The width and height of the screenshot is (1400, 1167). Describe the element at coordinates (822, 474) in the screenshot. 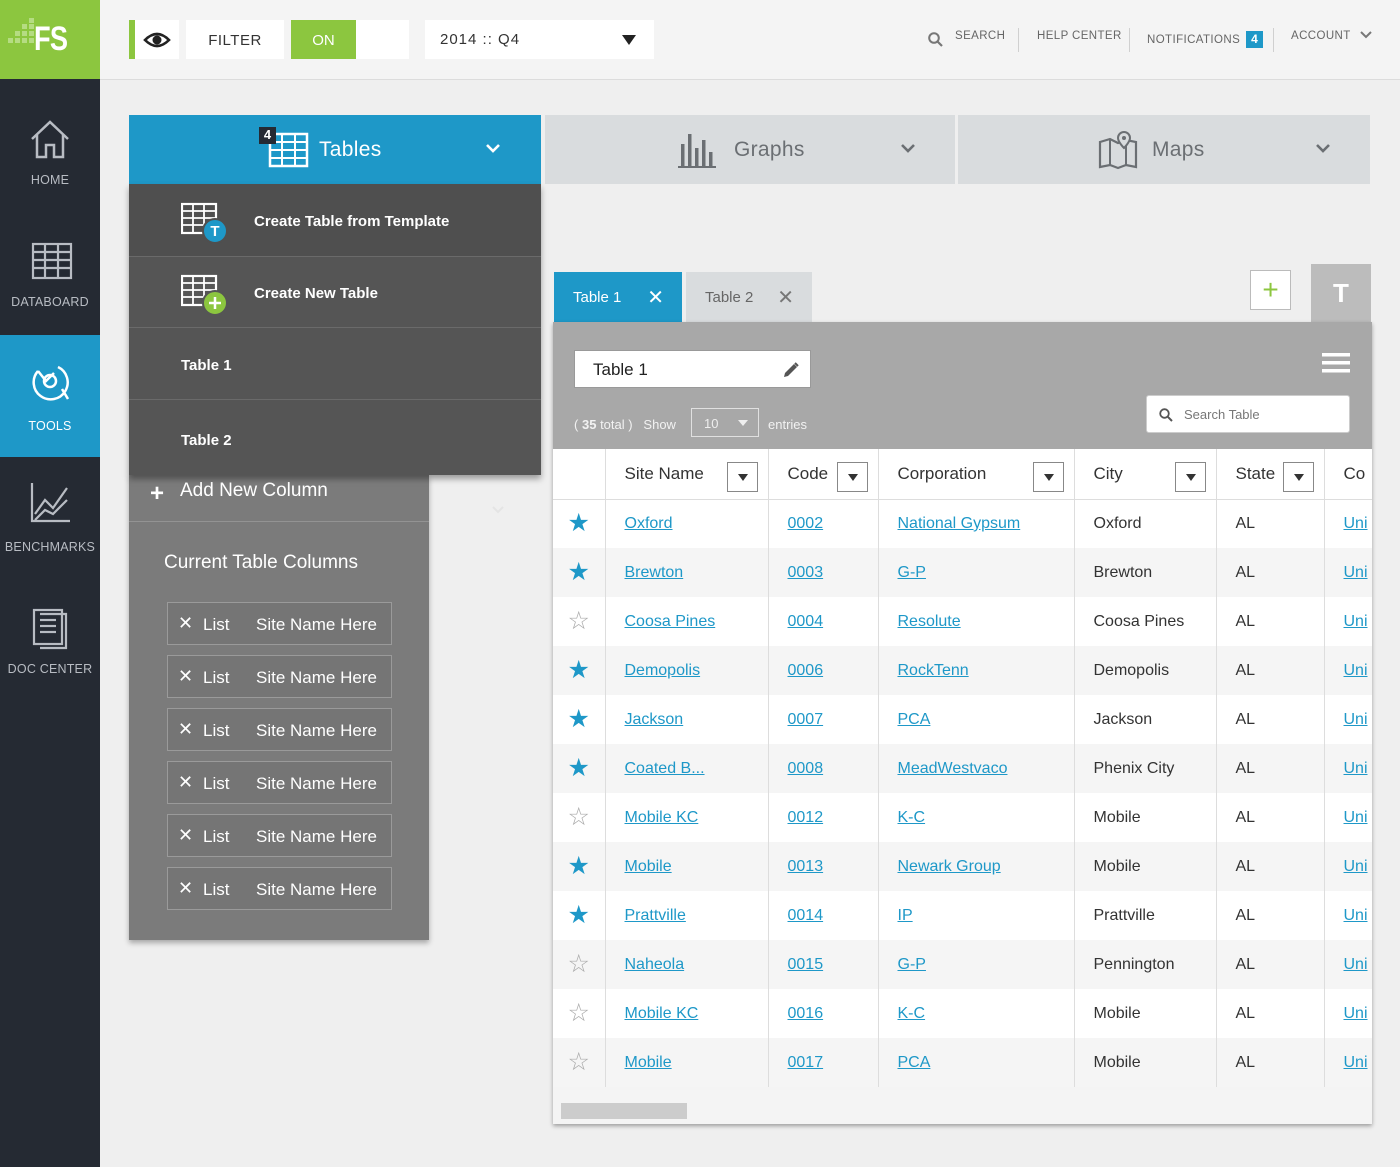

I see `header-code: Code` at that location.